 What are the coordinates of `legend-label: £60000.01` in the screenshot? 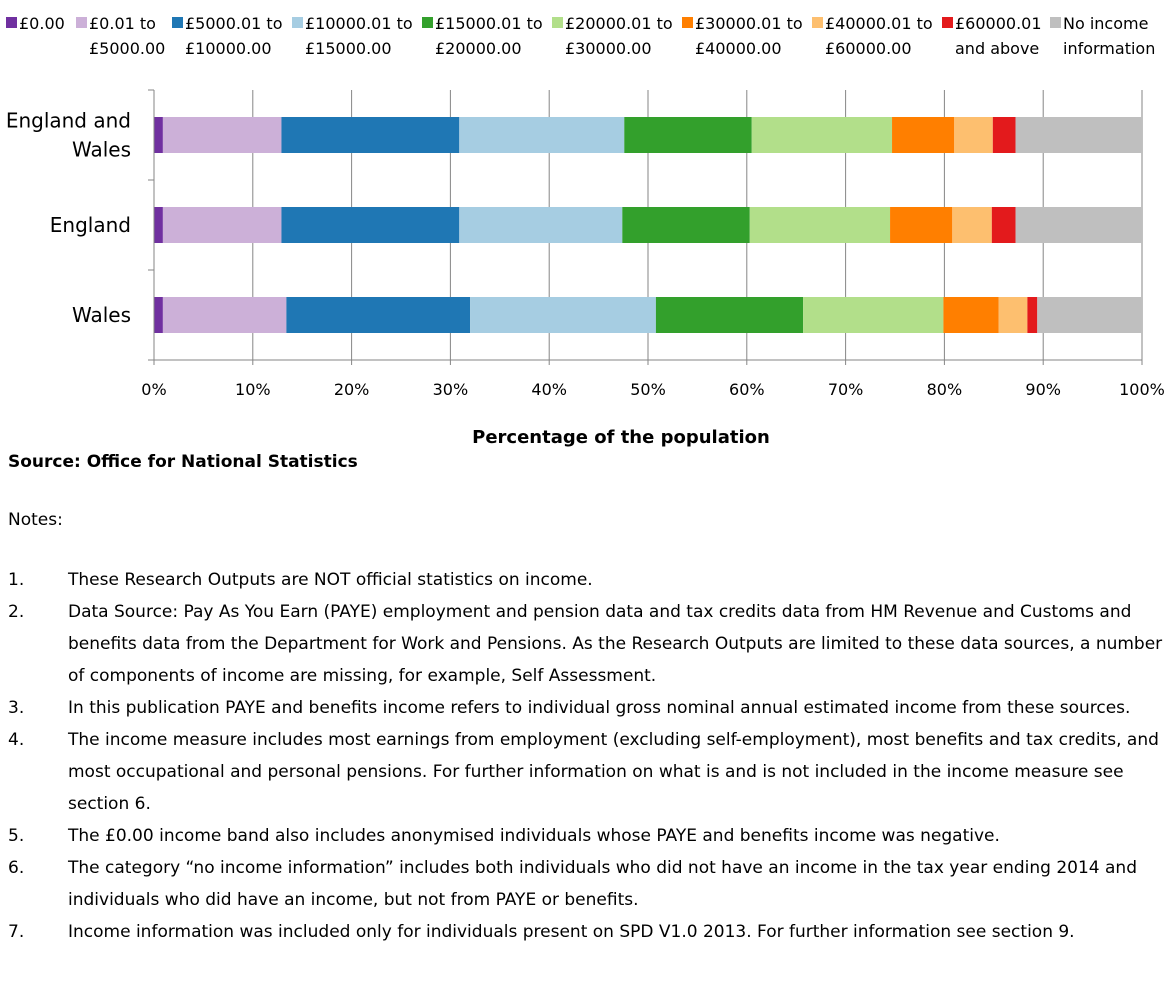 It's located at (998, 23).